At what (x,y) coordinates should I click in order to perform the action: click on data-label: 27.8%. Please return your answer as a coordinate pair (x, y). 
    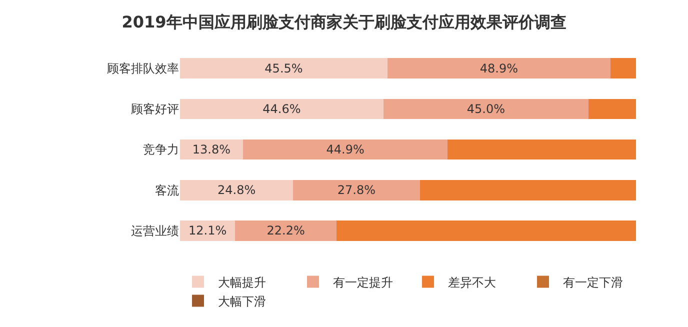
    Looking at the image, I should click on (356, 190).